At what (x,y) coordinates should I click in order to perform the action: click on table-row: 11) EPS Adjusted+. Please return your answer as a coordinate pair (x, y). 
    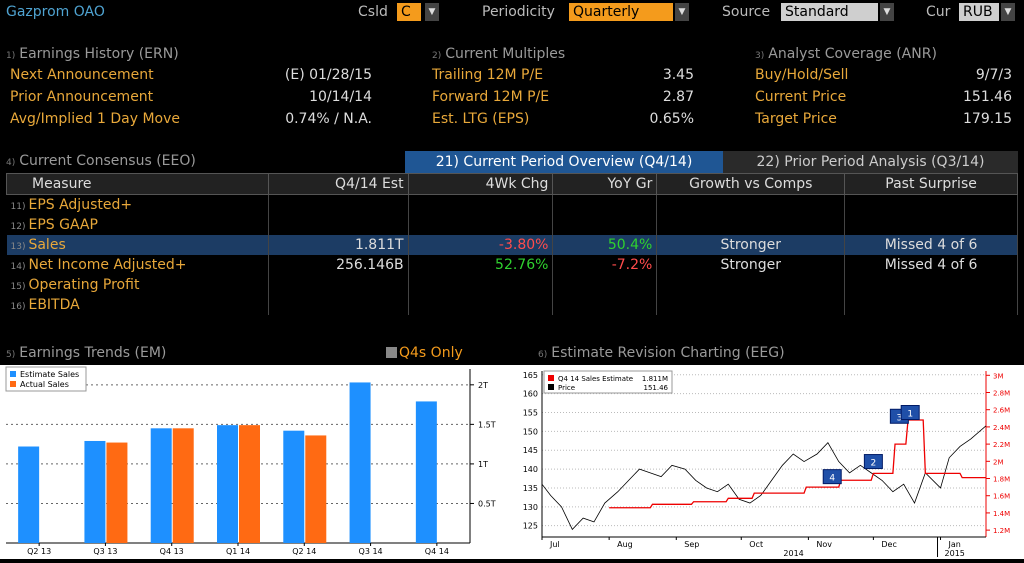
    Looking at the image, I should click on (512, 204).